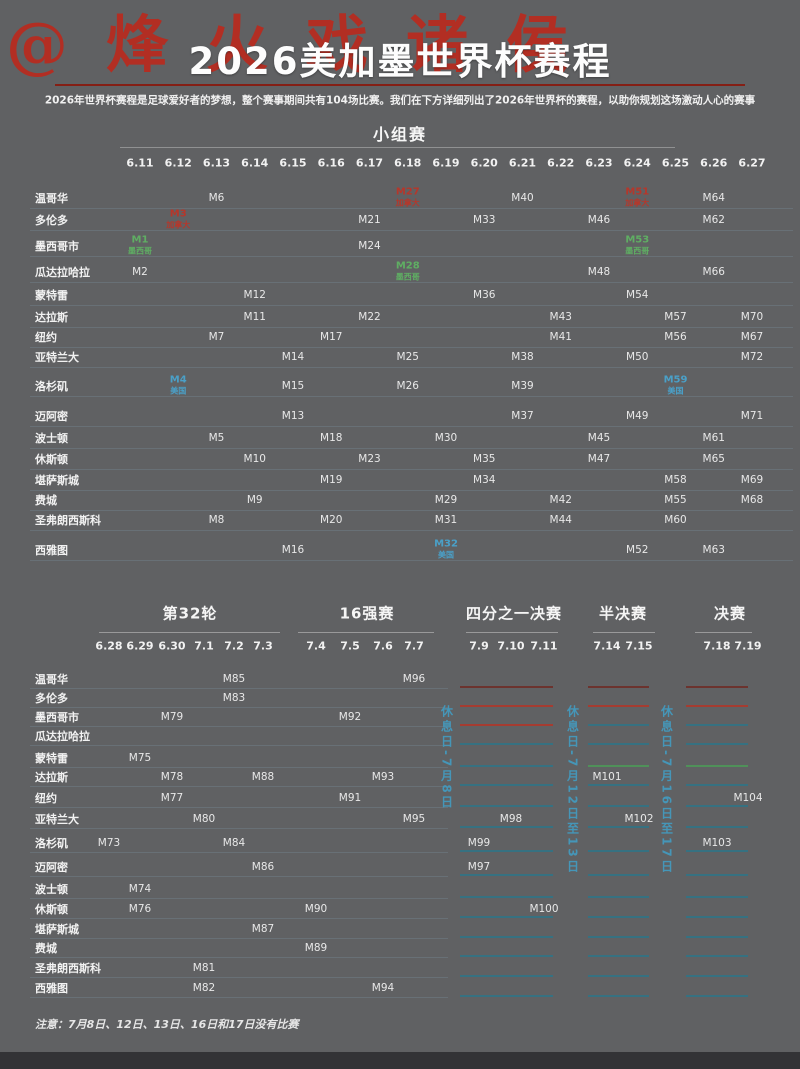  I want to click on round-title: 16强赛, so click(367, 613).